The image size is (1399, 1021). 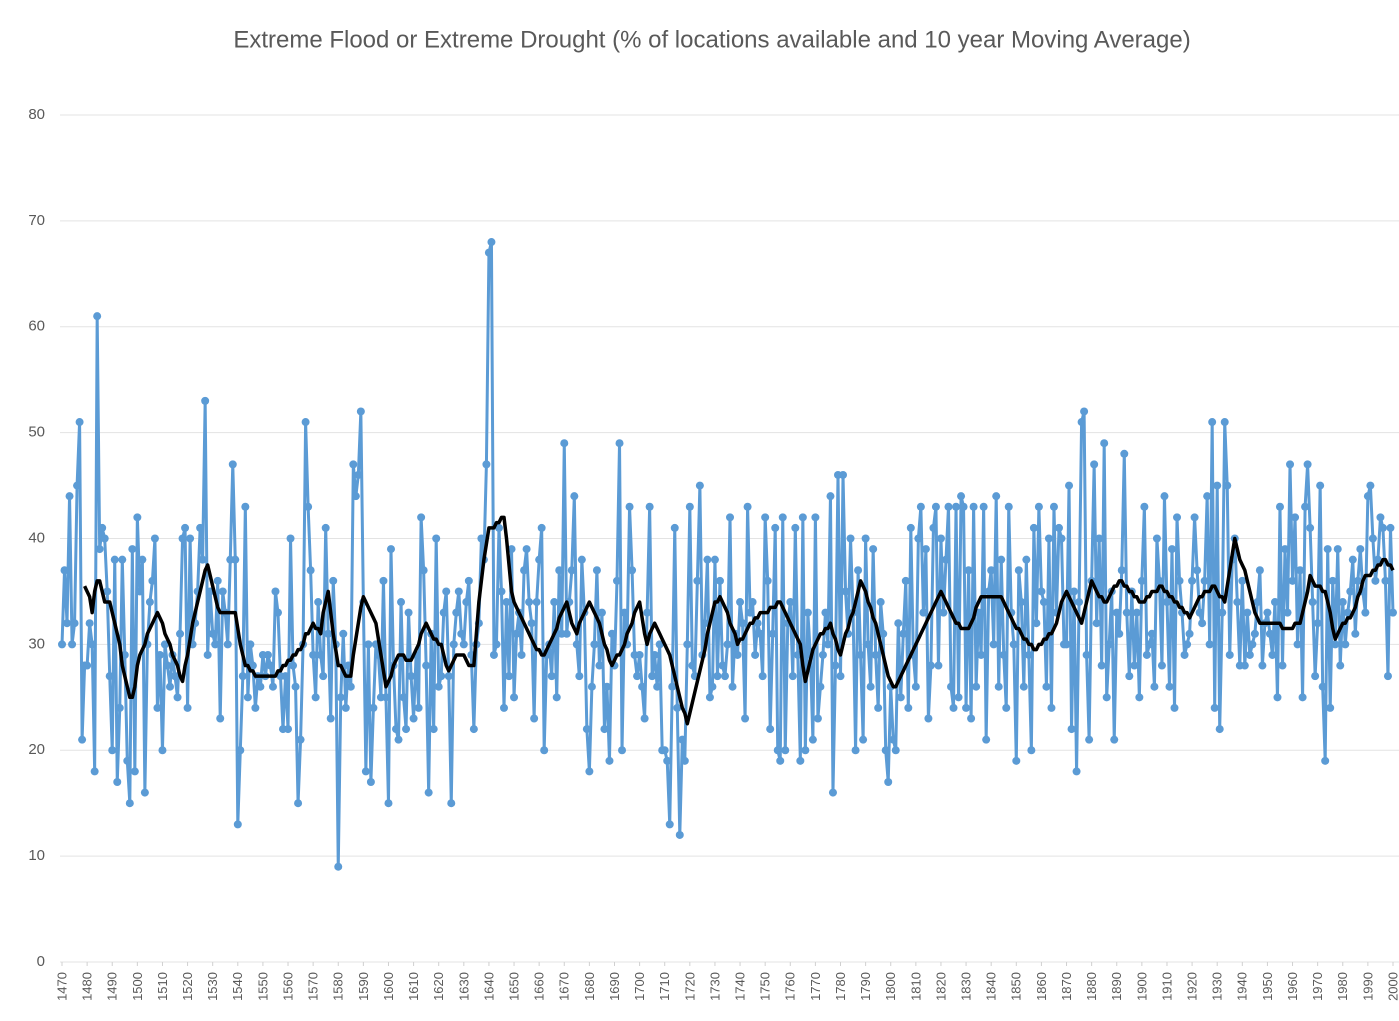 What do you see at coordinates (212, 986) in the screenshot?
I see `x-tick-label: 1530` at bounding box center [212, 986].